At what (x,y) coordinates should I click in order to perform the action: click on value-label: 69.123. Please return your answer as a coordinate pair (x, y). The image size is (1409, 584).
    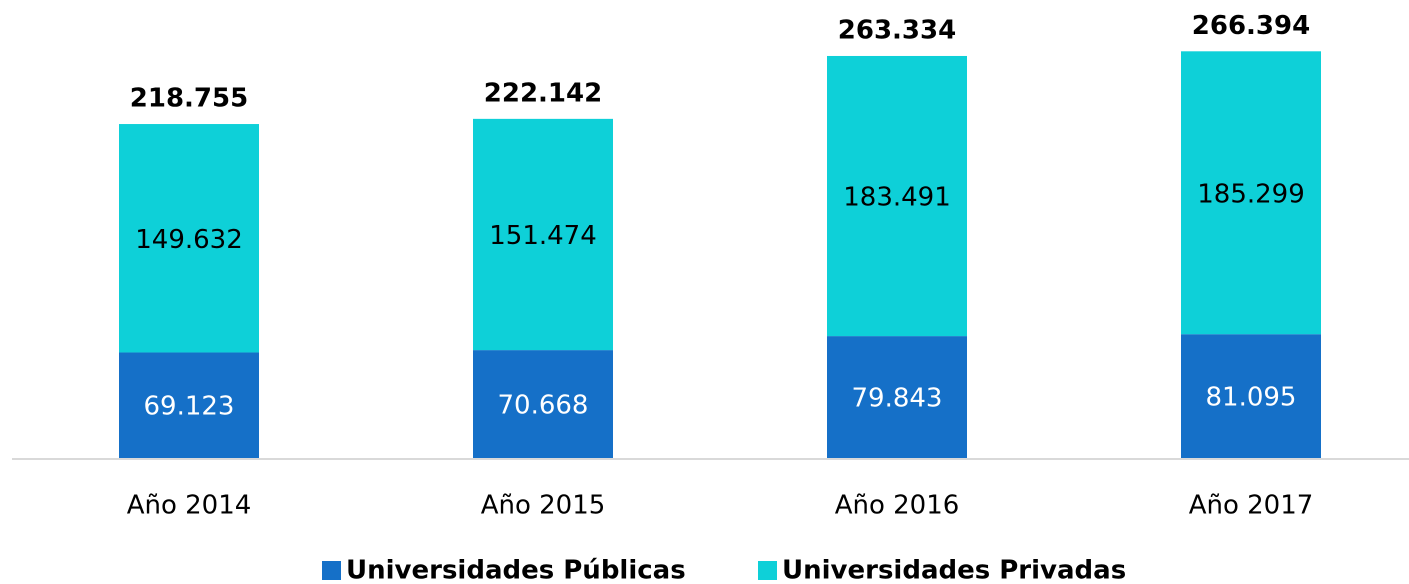
    Looking at the image, I should click on (189, 407).